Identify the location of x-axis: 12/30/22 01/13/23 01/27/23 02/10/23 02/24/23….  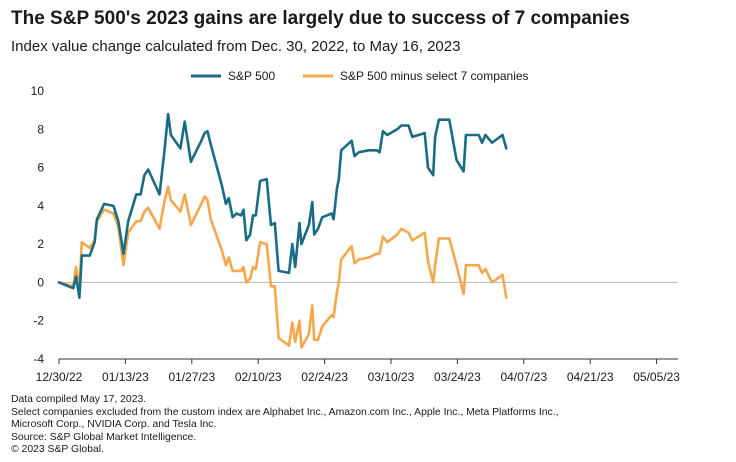
(358, 371).